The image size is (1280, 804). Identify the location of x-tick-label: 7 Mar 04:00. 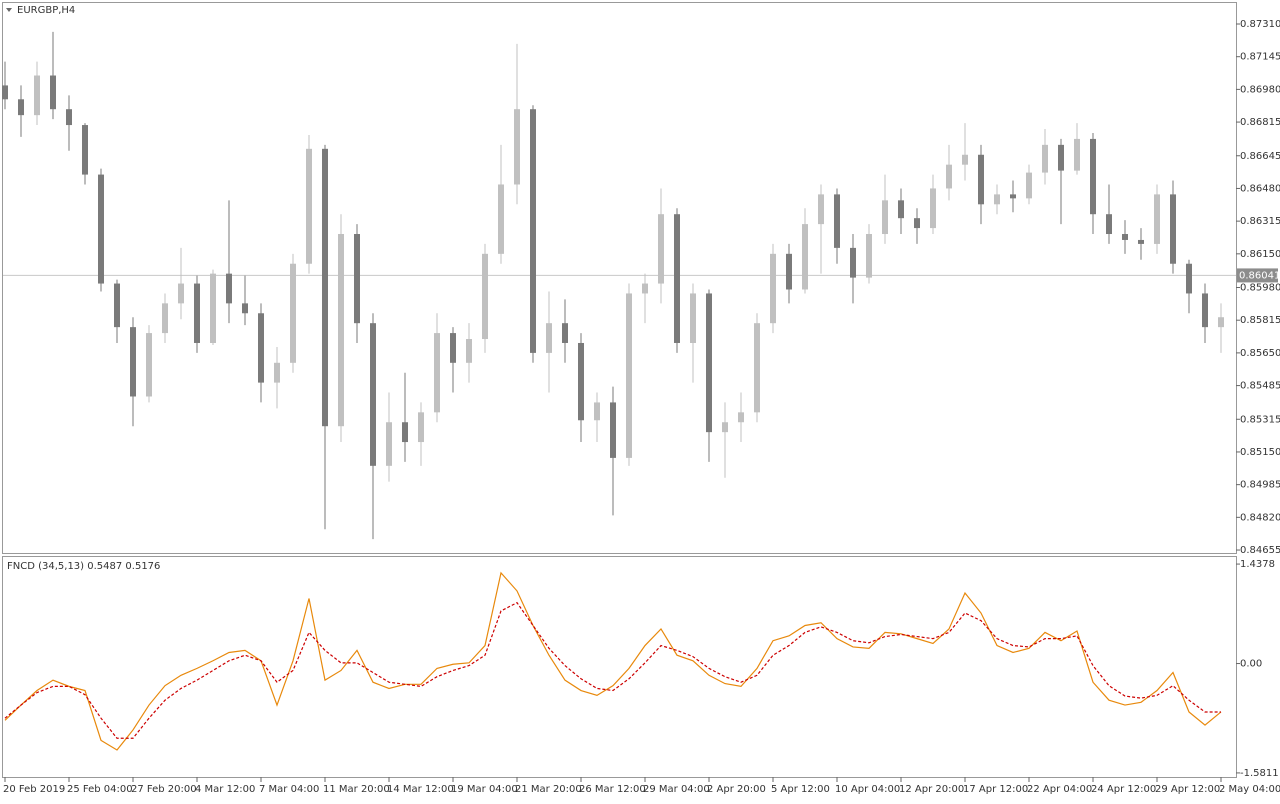
(289, 789).